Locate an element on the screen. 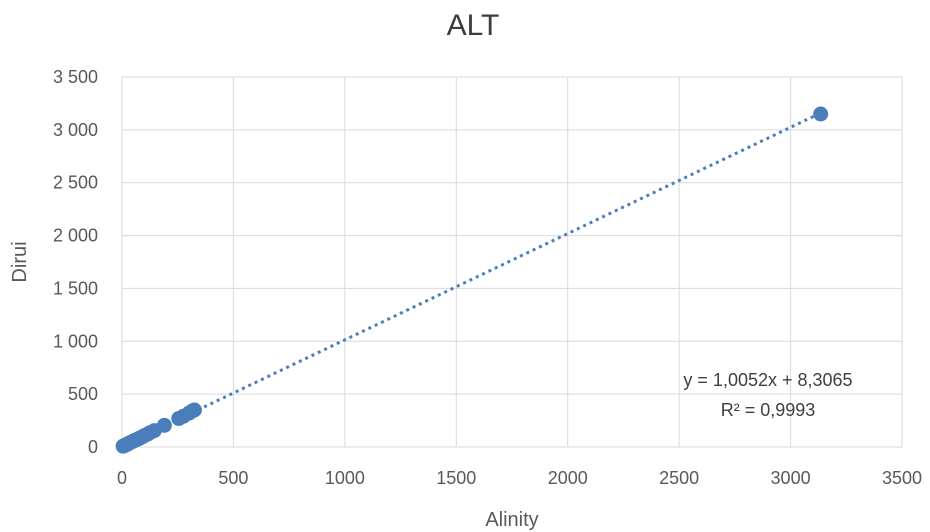  x-tick-label: 2000 is located at coordinates (568, 478).